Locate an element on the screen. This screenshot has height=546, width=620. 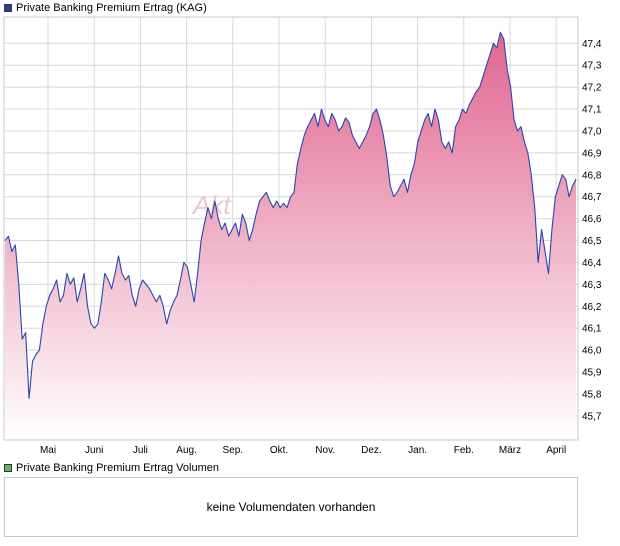
y-tick-label: 46,5 is located at coordinates (592, 241).